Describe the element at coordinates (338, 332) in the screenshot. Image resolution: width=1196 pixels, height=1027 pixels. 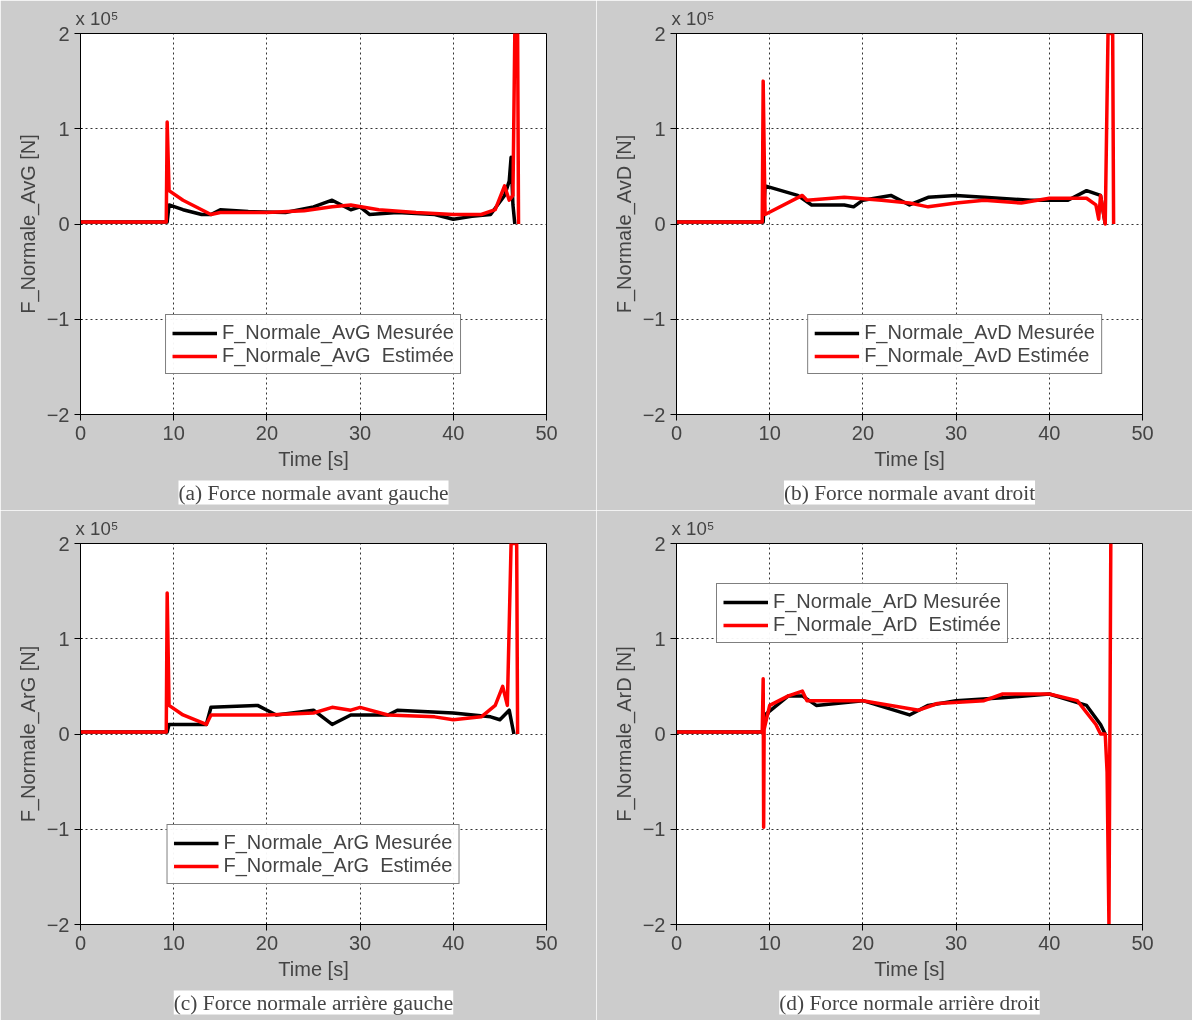
I see `legend-label: F_Normale_AvG Mesurée` at that location.